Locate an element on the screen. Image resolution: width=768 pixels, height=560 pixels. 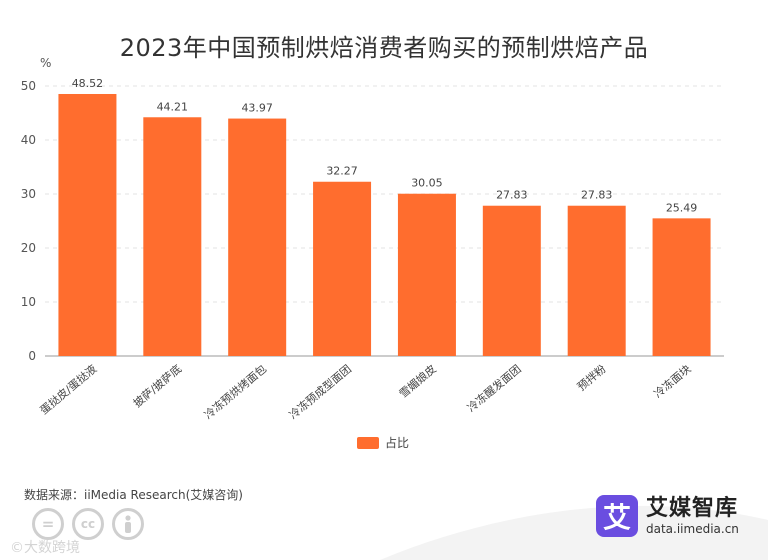
legend-swatch is located at coordinates (368, 442).